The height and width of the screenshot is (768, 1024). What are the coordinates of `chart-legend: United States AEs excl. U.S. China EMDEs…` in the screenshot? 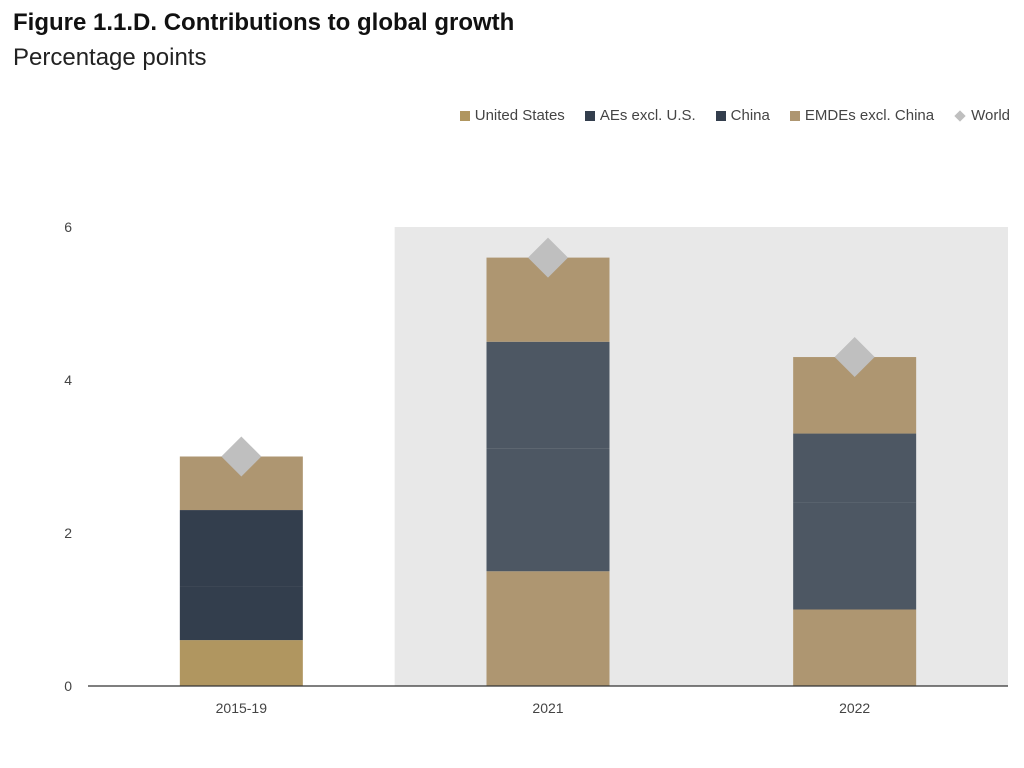 It's located at (734, 115).